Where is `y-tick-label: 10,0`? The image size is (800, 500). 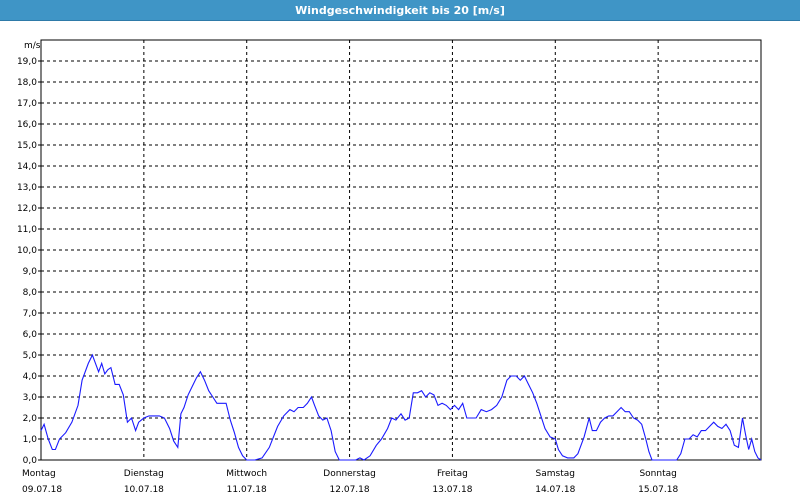 y-tick-label: 10,0 is located at coordinates (27, 251).